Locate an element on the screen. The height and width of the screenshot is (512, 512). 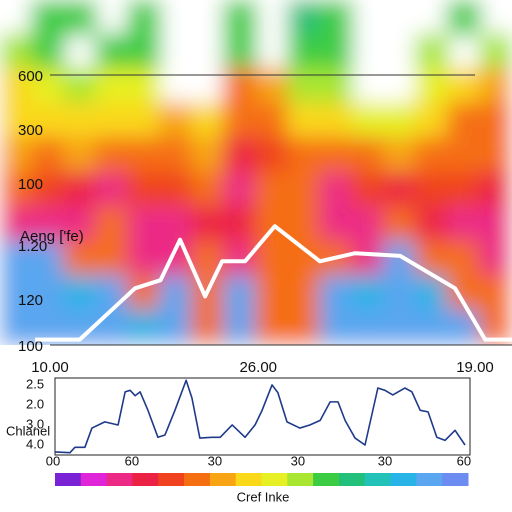
y-tick-label: 600 is located at coordinates (30, 76).